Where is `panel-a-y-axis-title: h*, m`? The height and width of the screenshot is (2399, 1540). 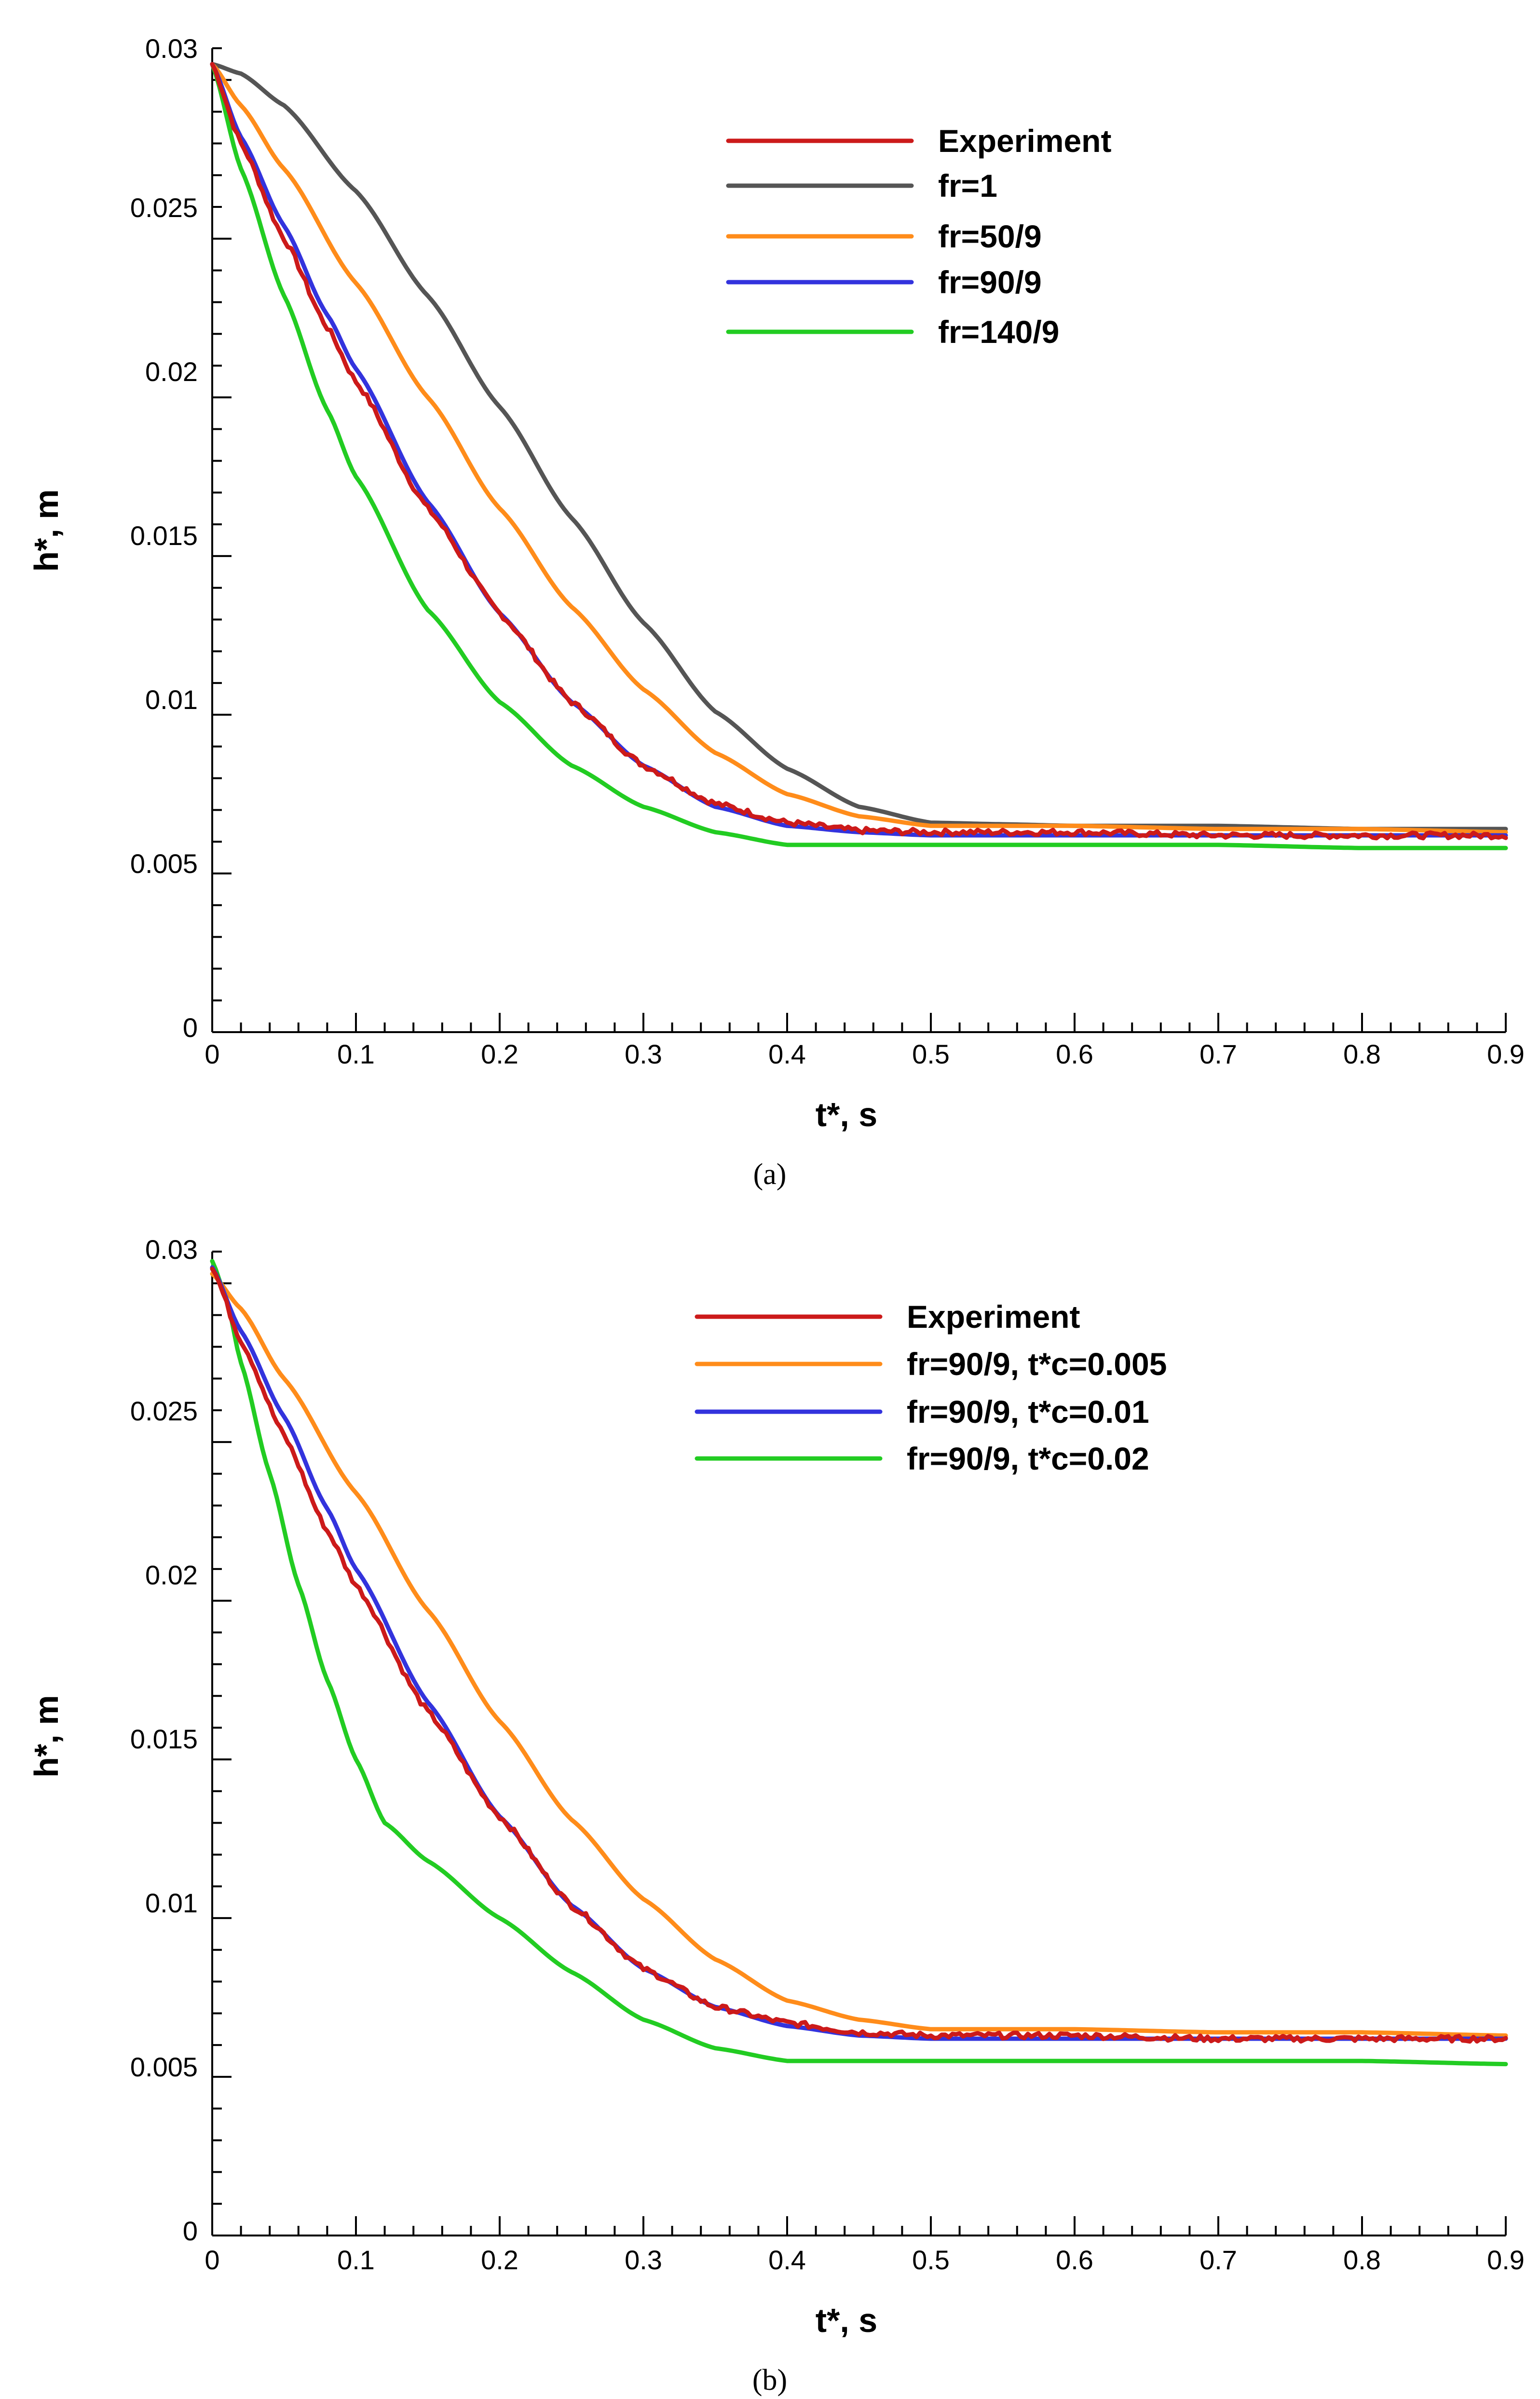 panel-a-y-axis-title: h*, m is located at coordinates (46, 530).